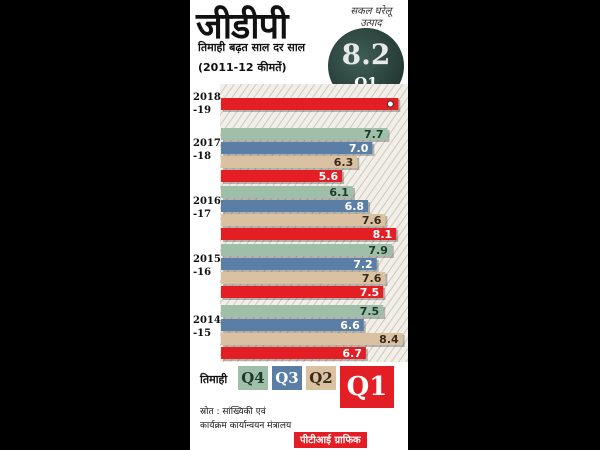 The height and width of the screenshot is (450, 600). Describe the element at coordinates (246, 426) in the screenshot. I see `source-line-2: कार्यक्रम कार्यान्वयन मंत्रालय` at that location.